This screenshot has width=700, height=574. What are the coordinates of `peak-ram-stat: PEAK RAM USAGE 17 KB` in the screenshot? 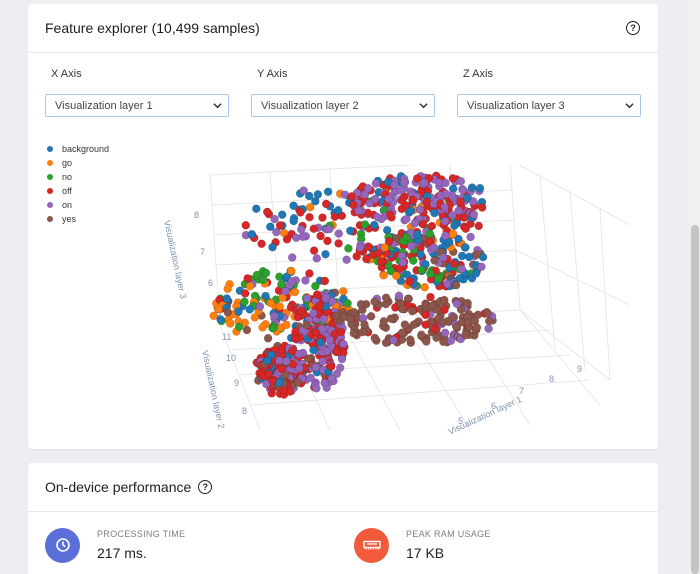 It's located at (422, 545).